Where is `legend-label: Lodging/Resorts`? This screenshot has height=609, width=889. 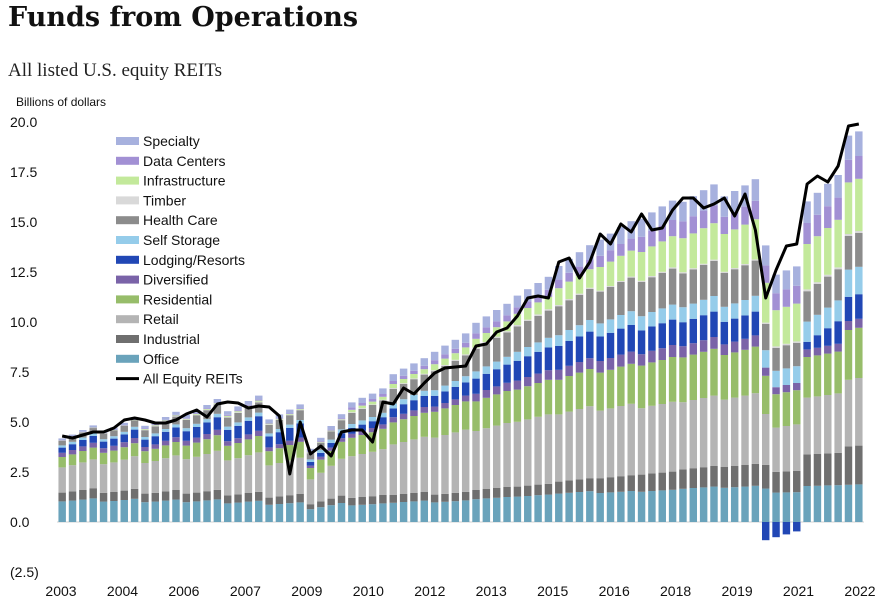
legend-label: Lodging/Resorts is located at coordinates (194, 260).